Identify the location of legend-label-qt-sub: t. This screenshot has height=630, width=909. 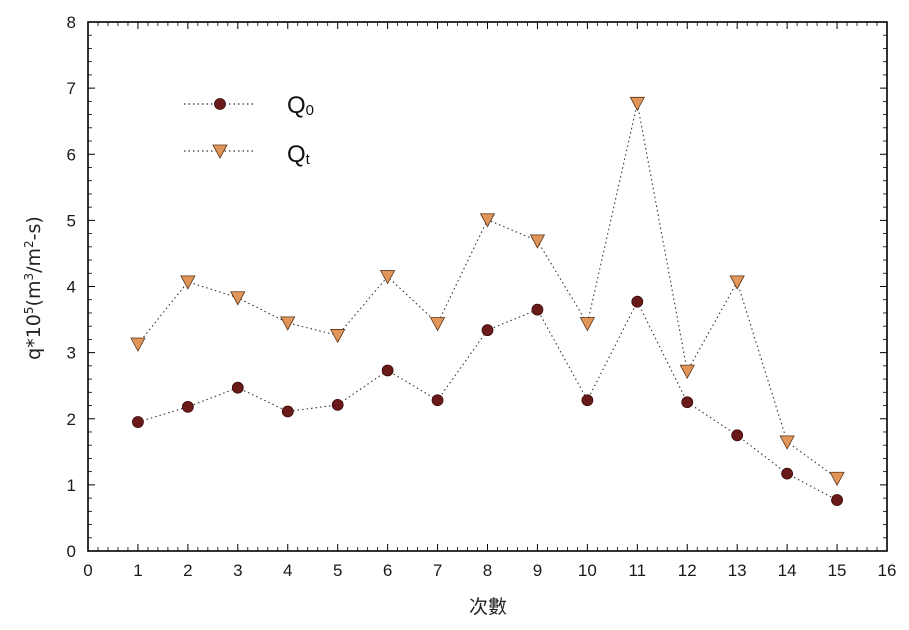
(308, 159).